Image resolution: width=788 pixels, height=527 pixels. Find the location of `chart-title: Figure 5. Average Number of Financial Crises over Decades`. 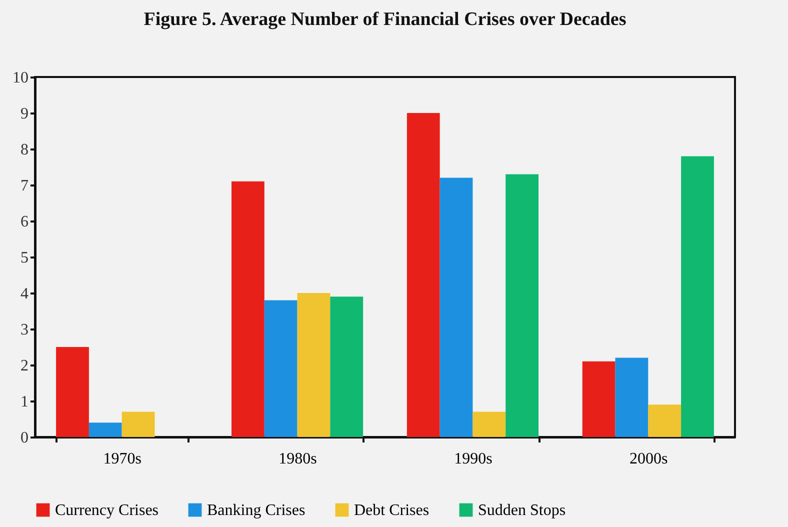

chart-title: Figure 5. Average Number of Financial Crises over Decades is located at coordinates (385, 19).